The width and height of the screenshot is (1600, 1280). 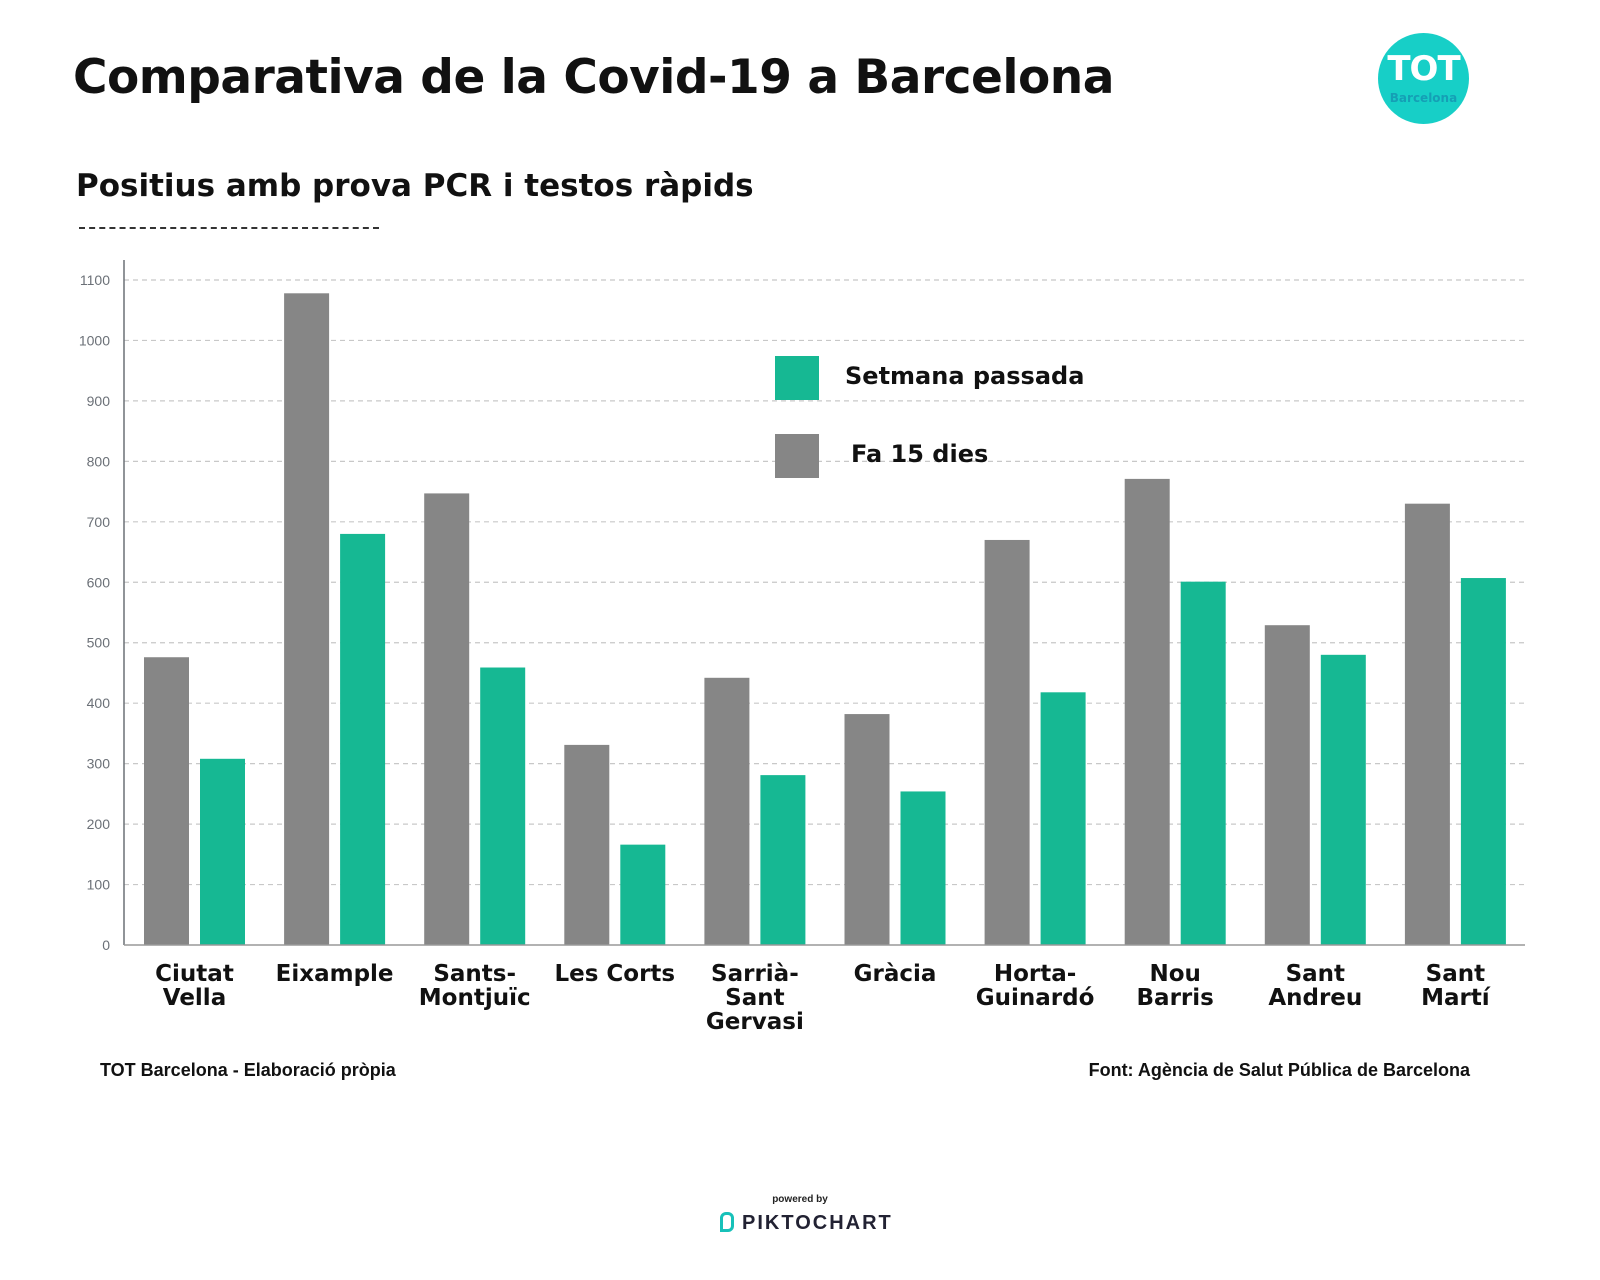 I want to click on x-tick-label: Gràcia, so click(x=895, y=974).